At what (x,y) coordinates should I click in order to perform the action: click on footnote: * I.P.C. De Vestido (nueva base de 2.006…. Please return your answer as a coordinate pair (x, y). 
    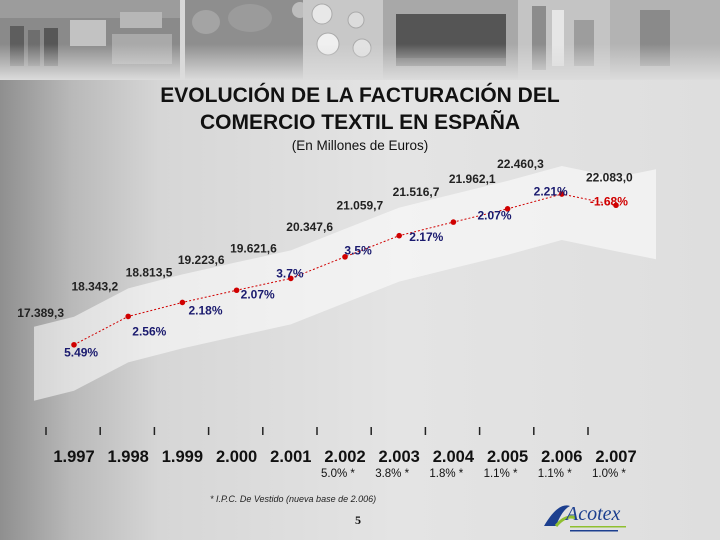
    Looking at the image, I should click on (293, 499).